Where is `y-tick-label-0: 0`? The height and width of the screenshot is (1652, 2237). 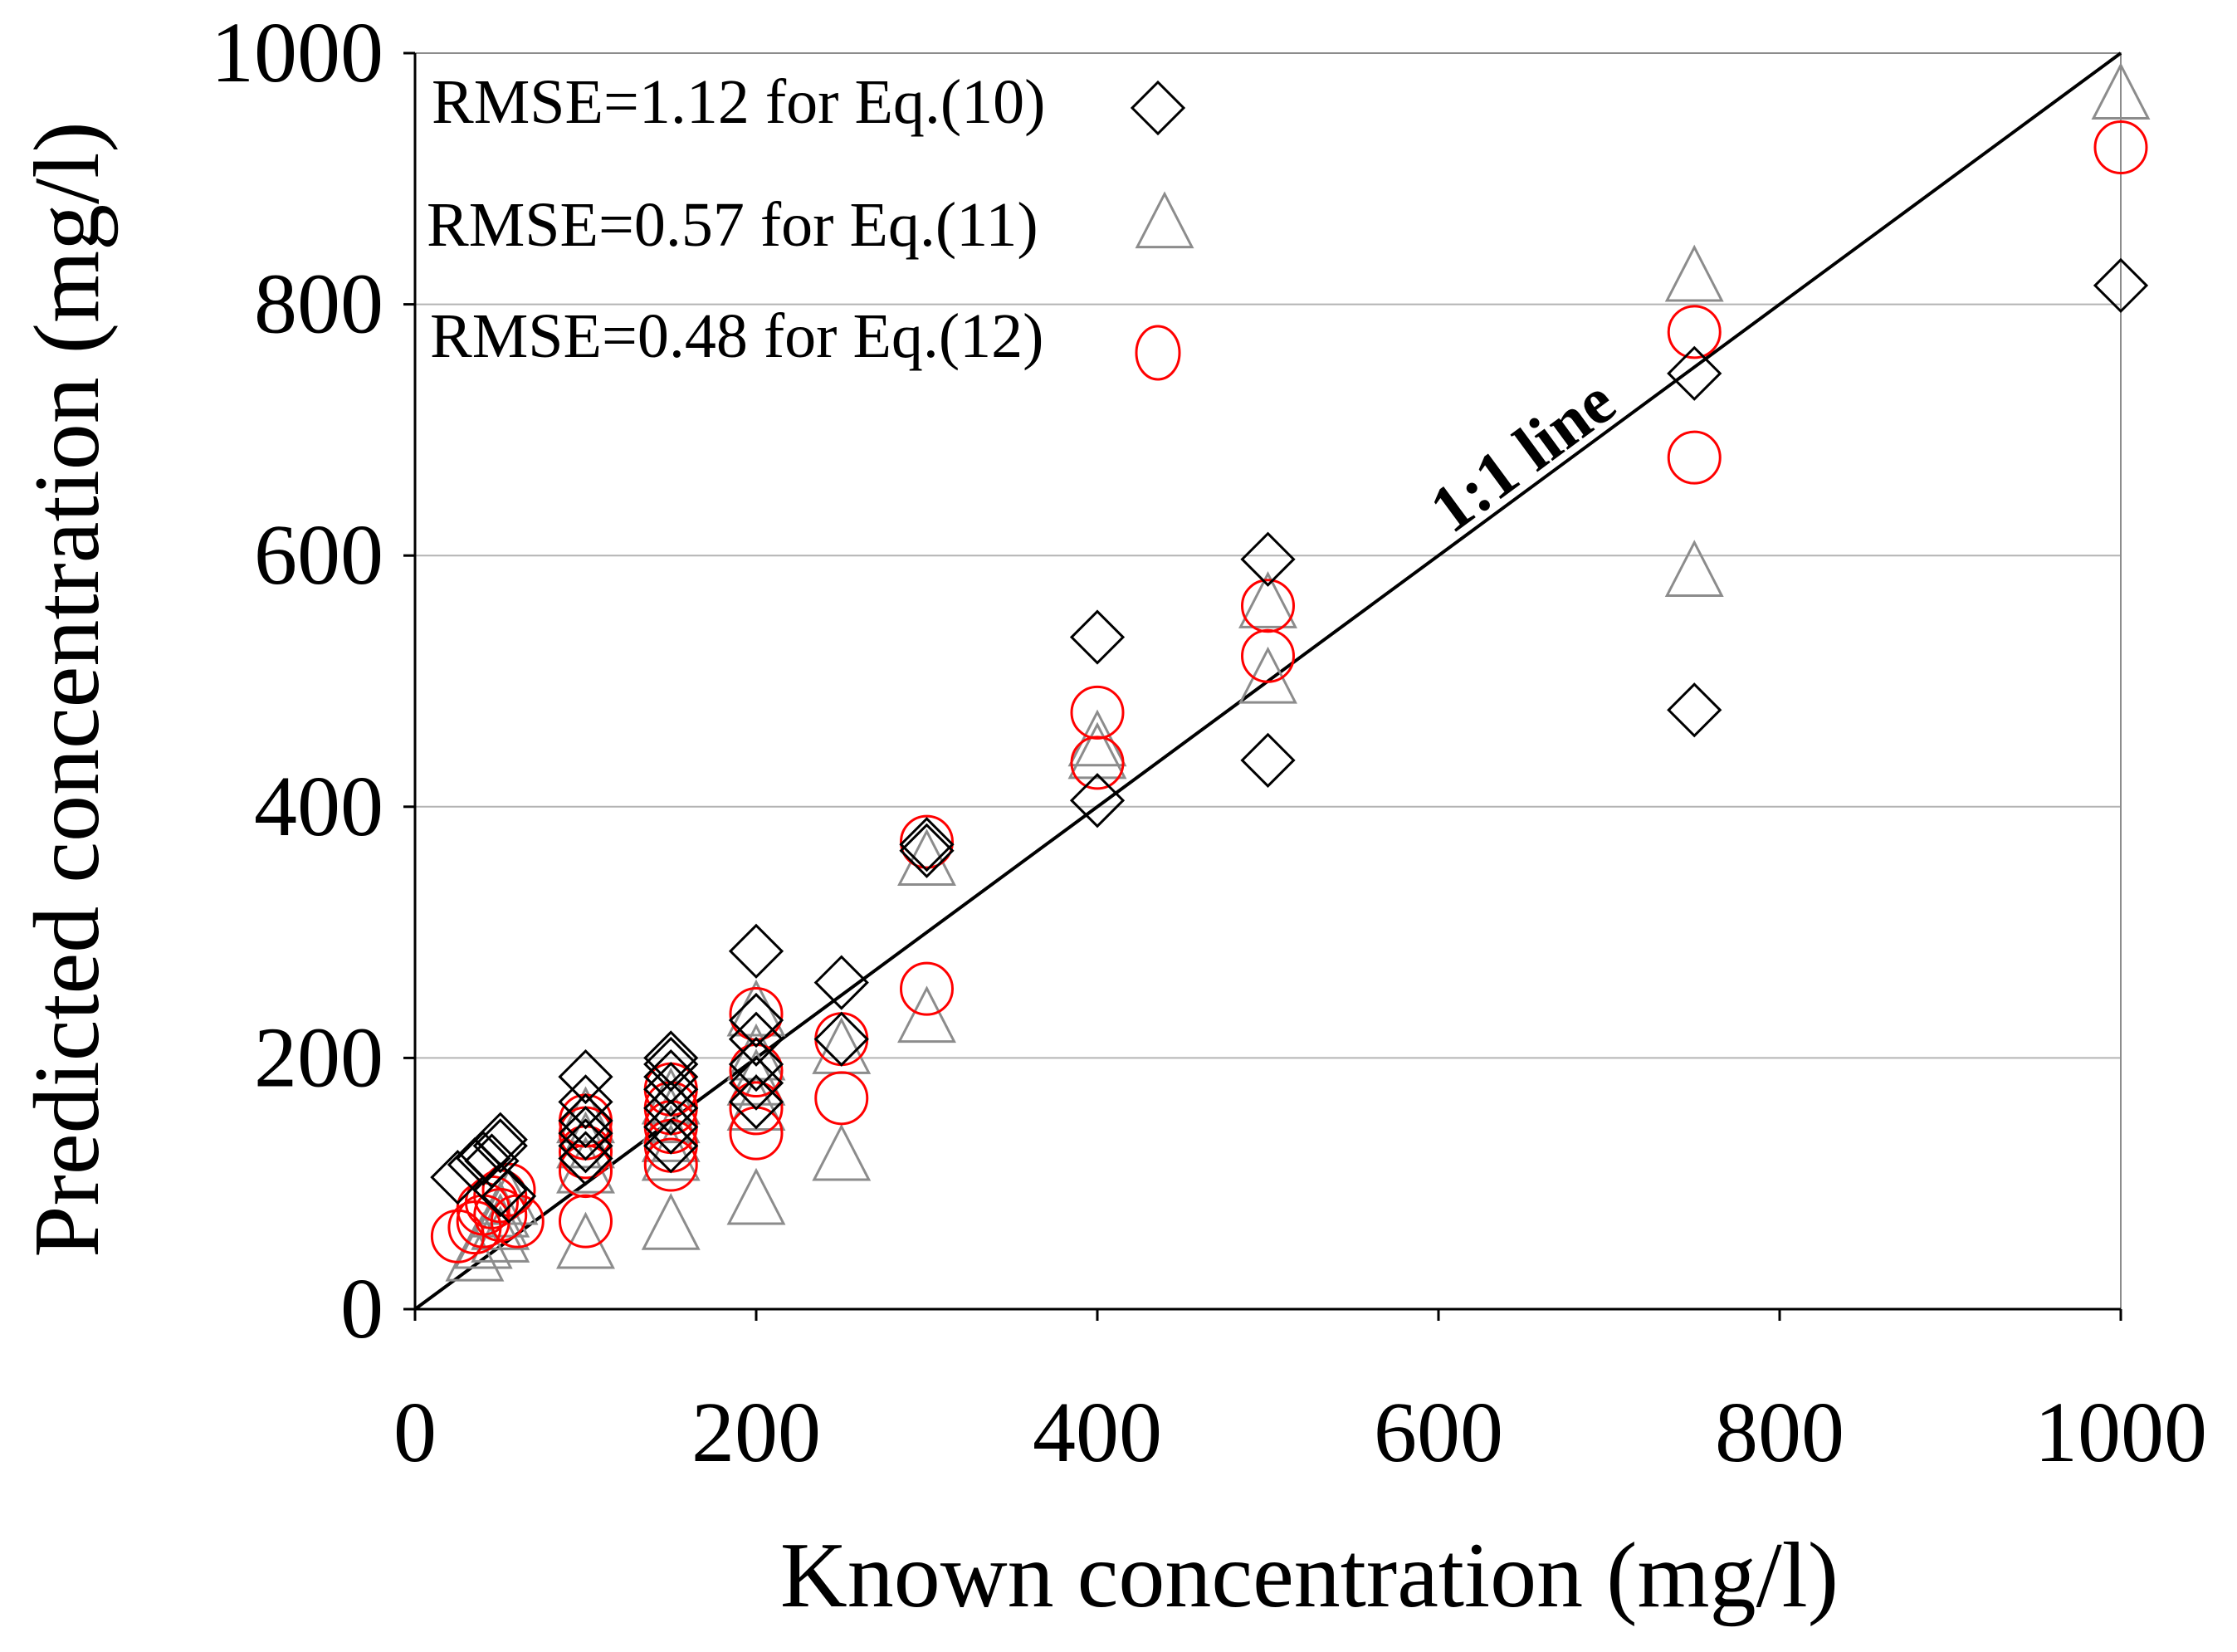 y-tick-label-0: 0 is located at coordinates (361, 1308).